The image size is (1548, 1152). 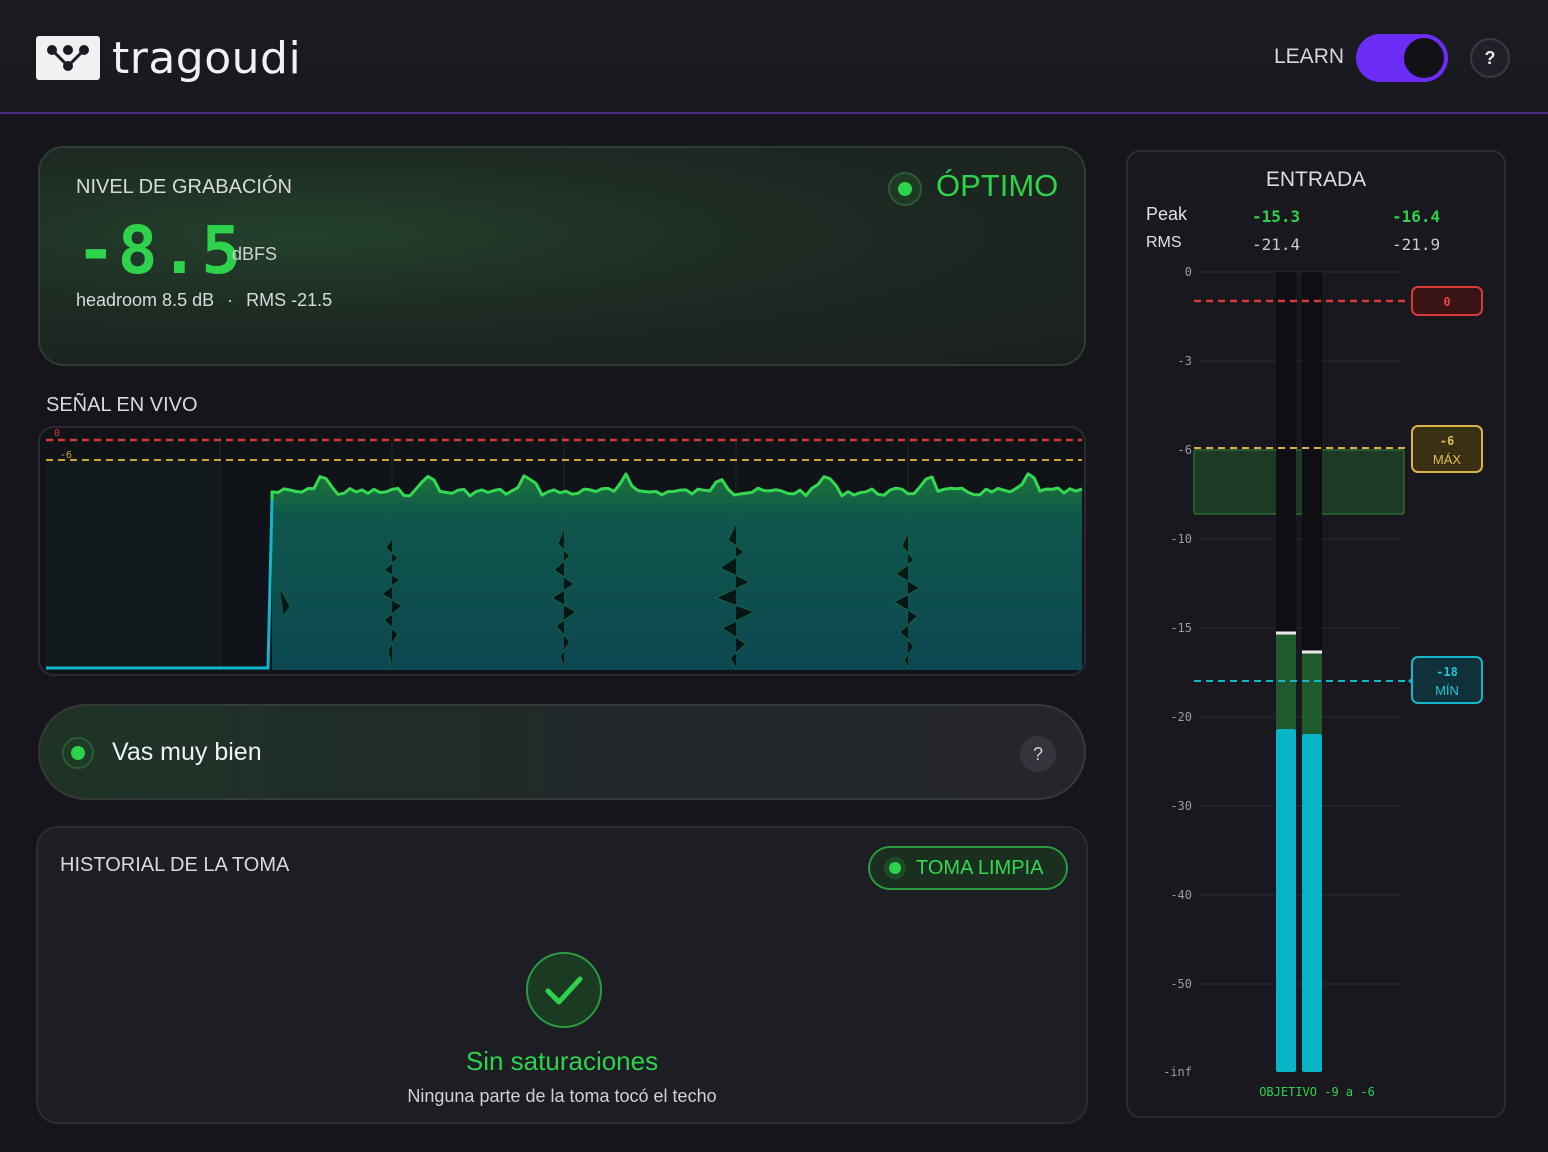 I want to click on max-marker-value: -6, so click(x=1447, y=441).